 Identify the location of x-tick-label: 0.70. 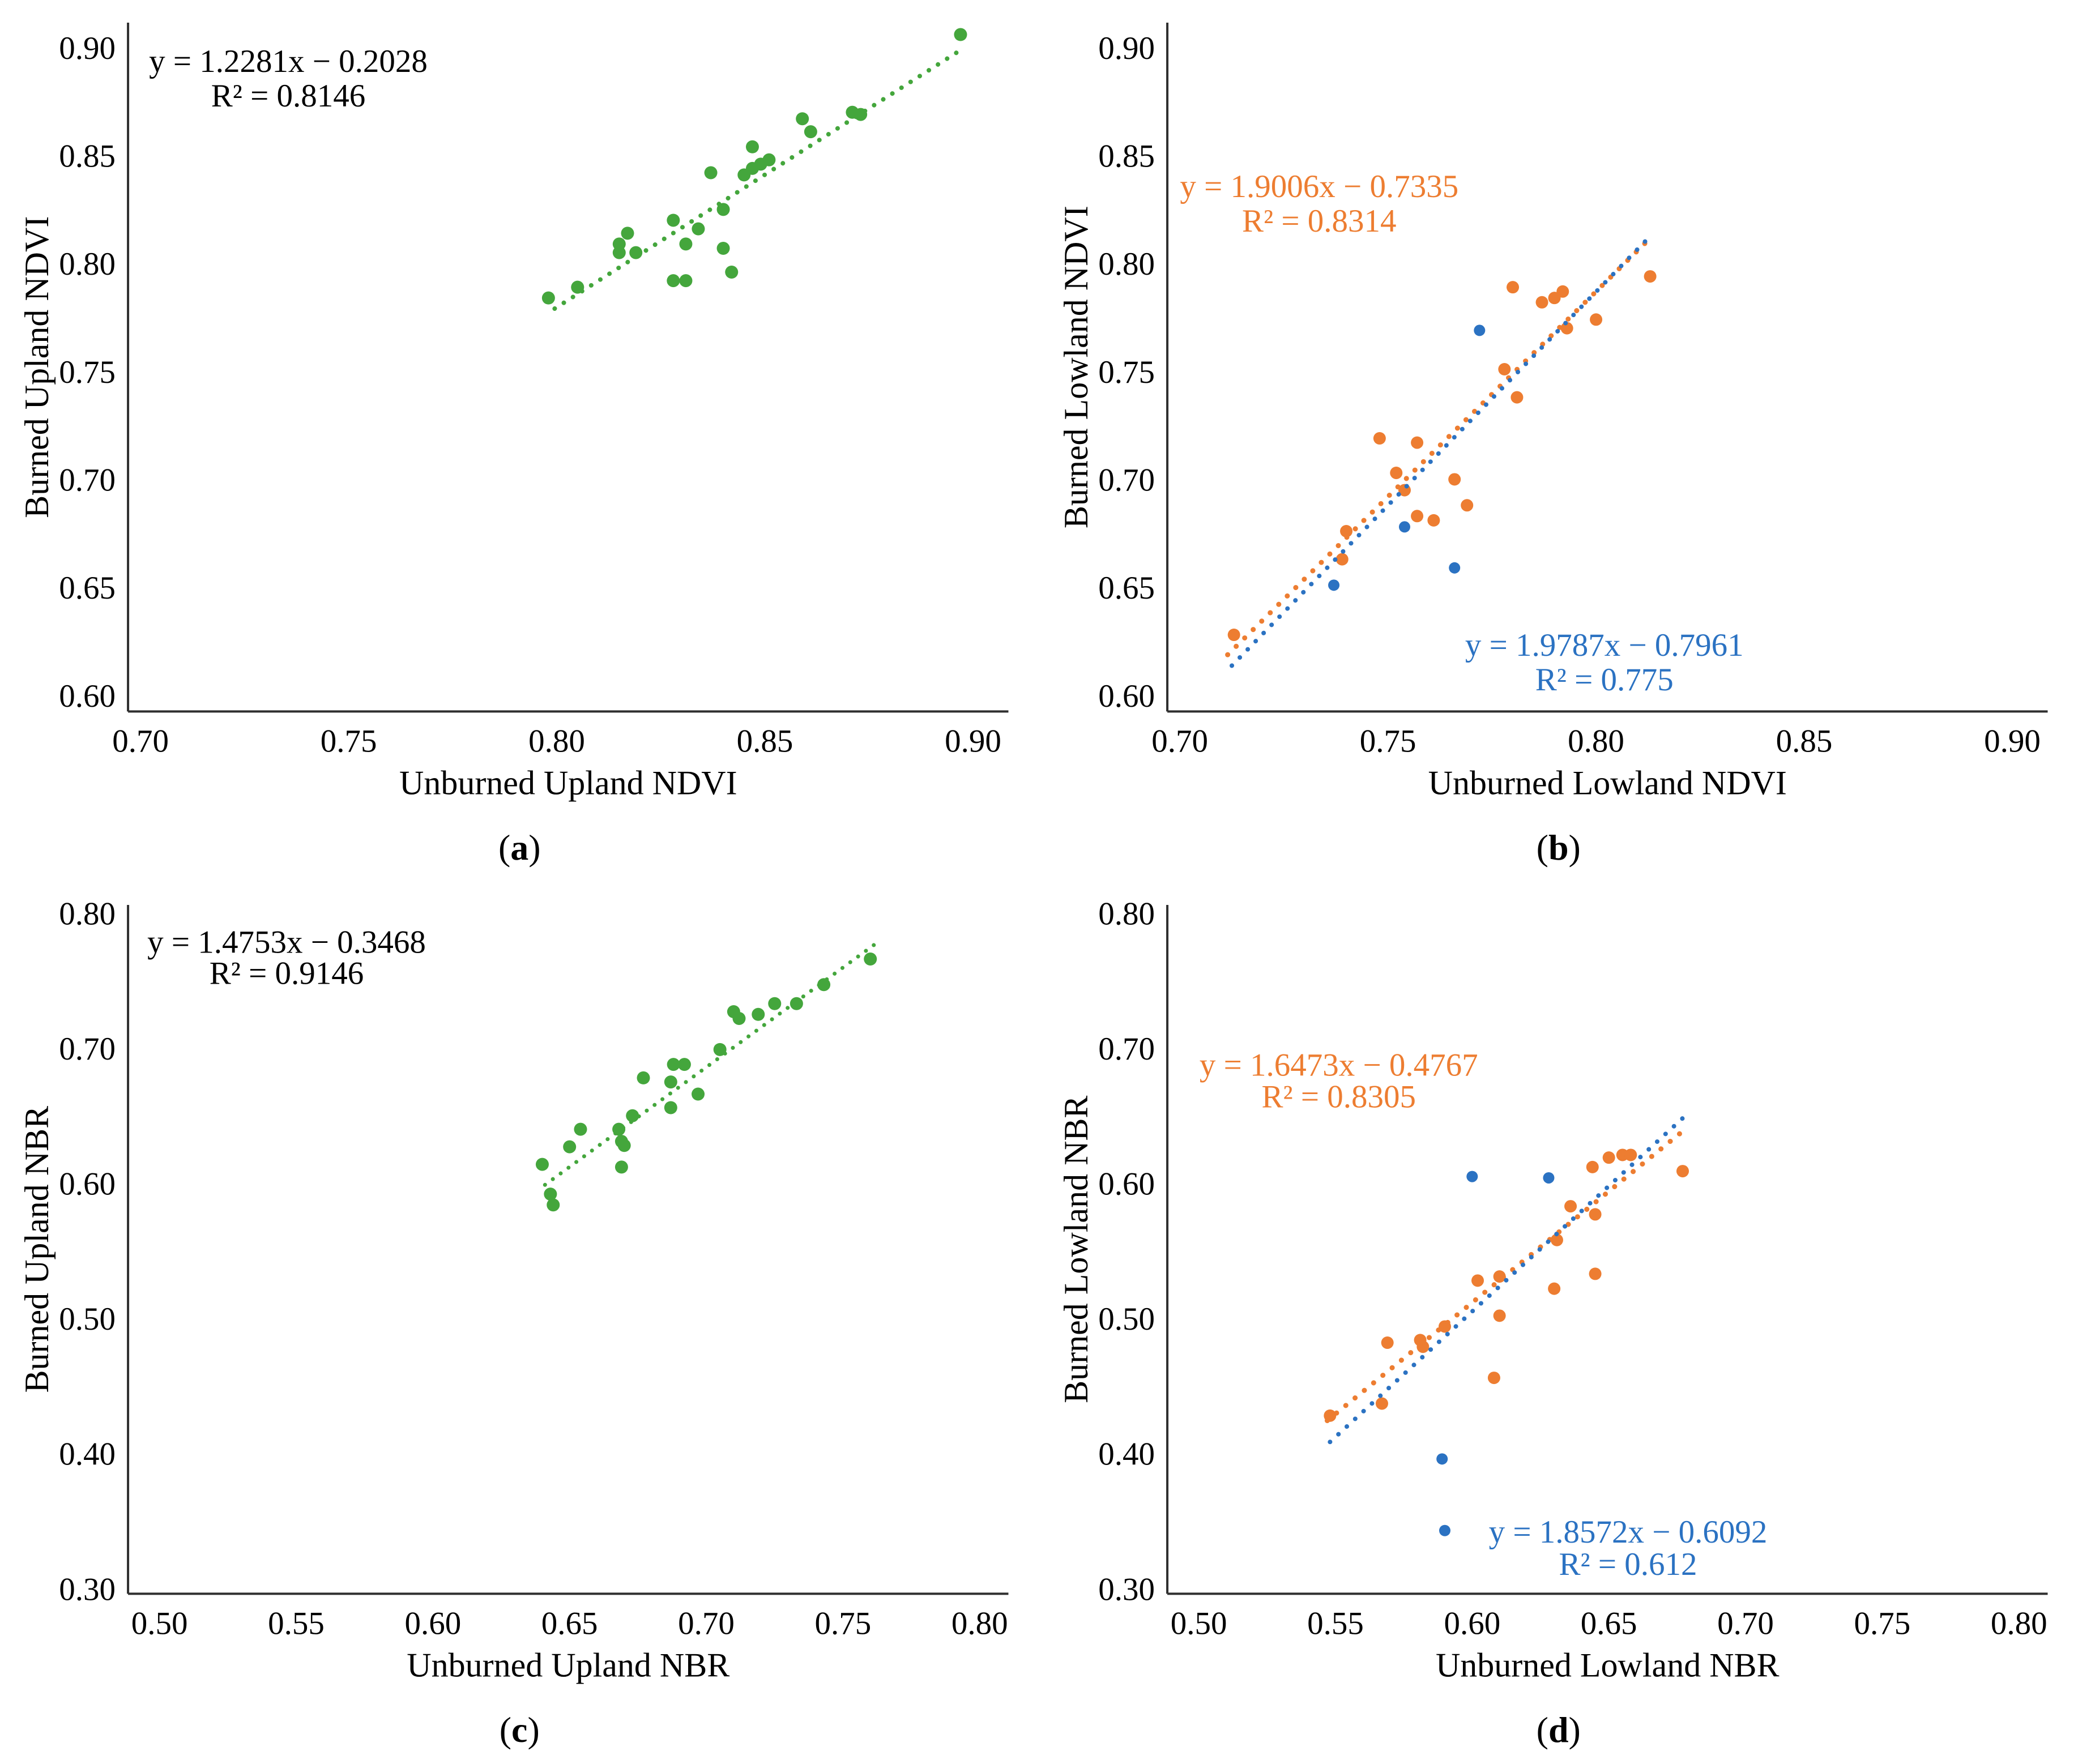
(1179, 741).